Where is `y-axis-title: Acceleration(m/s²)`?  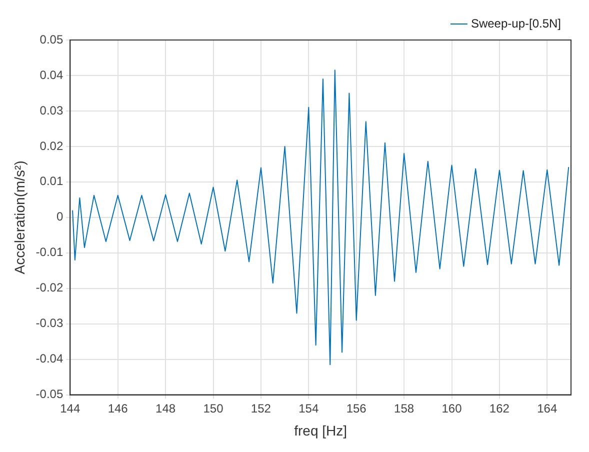
y-axis-title: Acceleration(m/s²) is located at coordinates (19, 217).